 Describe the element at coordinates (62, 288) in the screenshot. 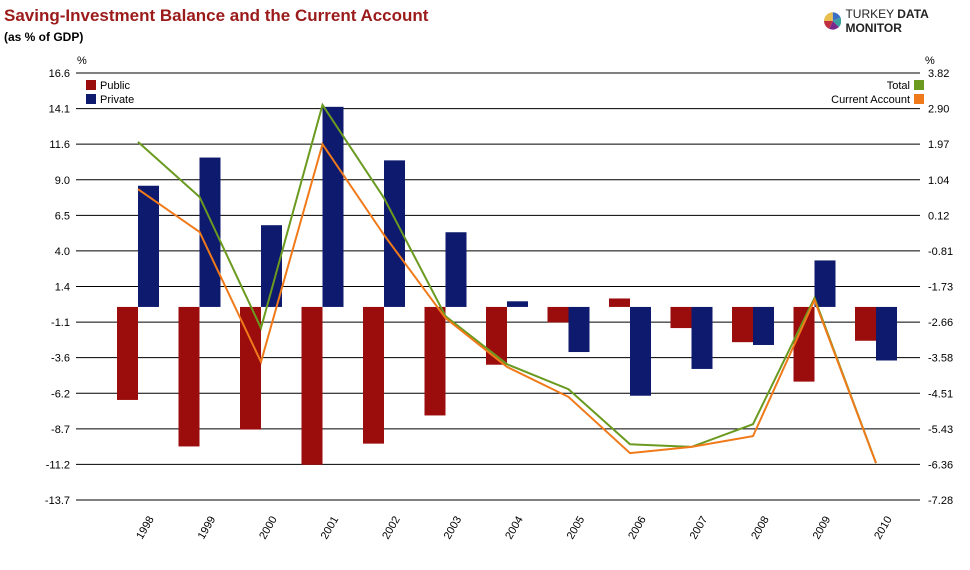

I see `left-tick-label: 1.4` at that location.